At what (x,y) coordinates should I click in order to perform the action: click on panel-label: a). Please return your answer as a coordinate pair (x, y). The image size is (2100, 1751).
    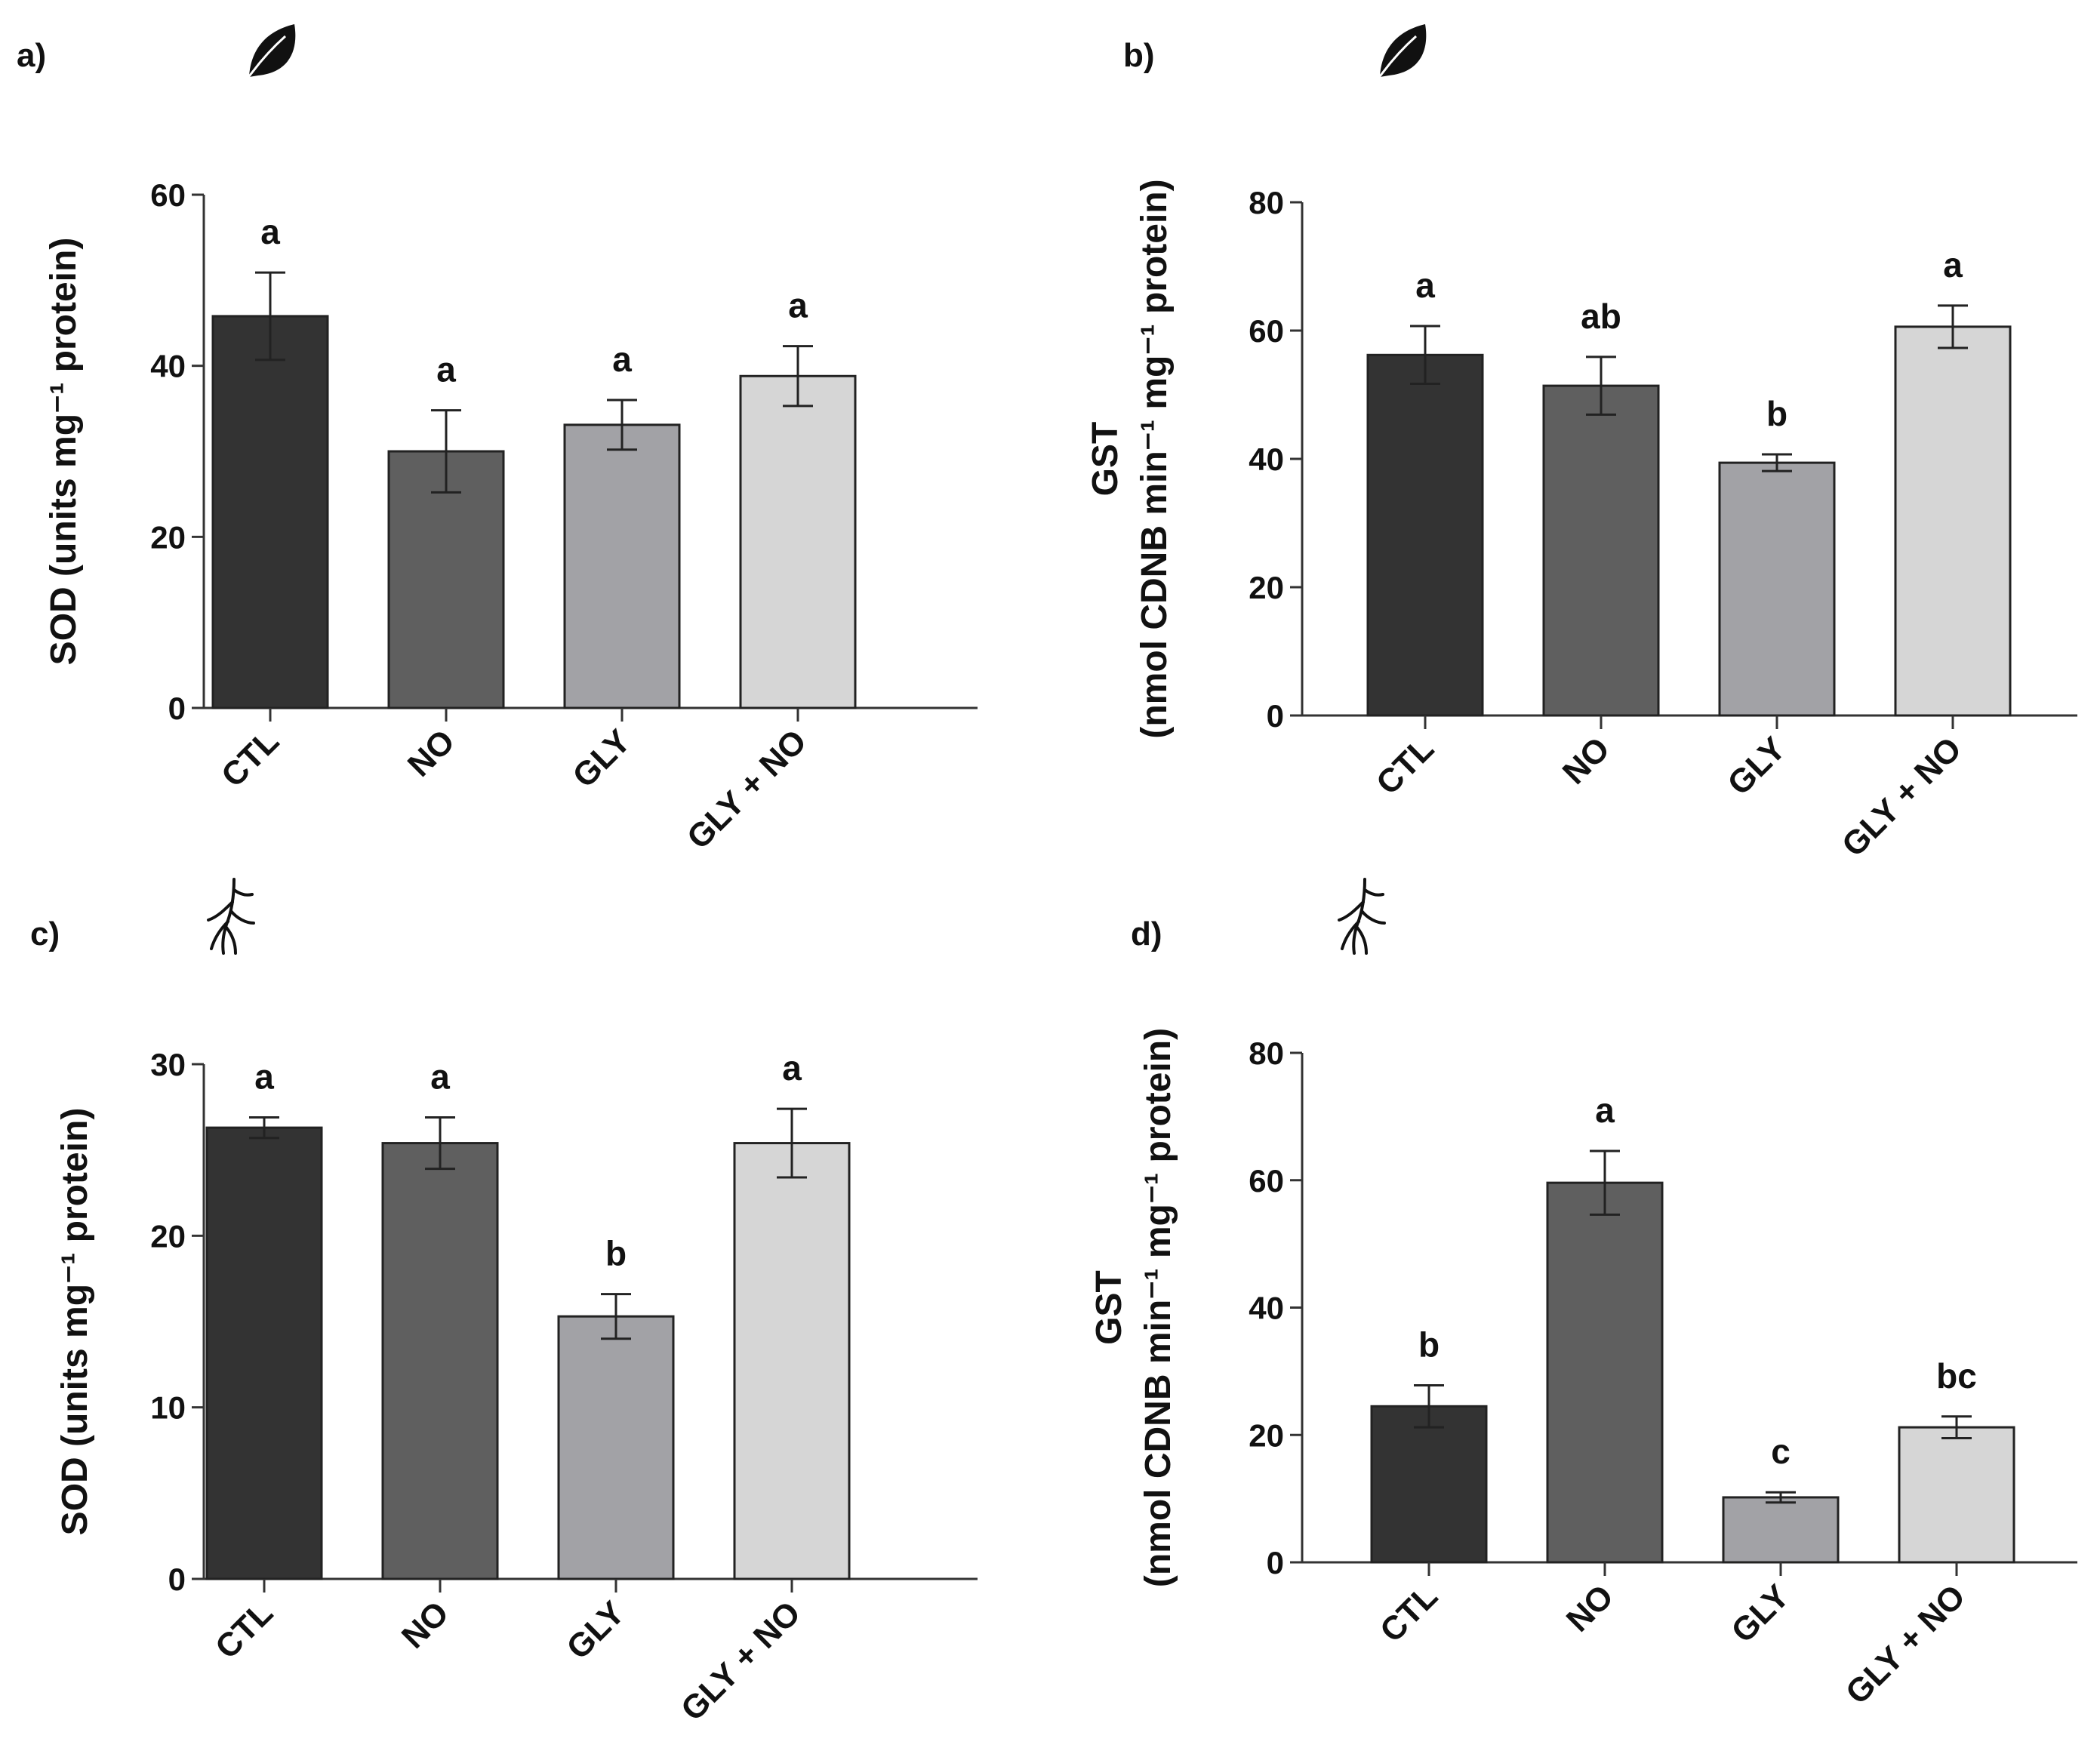
    Looking at the image, I should click on (32, 55).